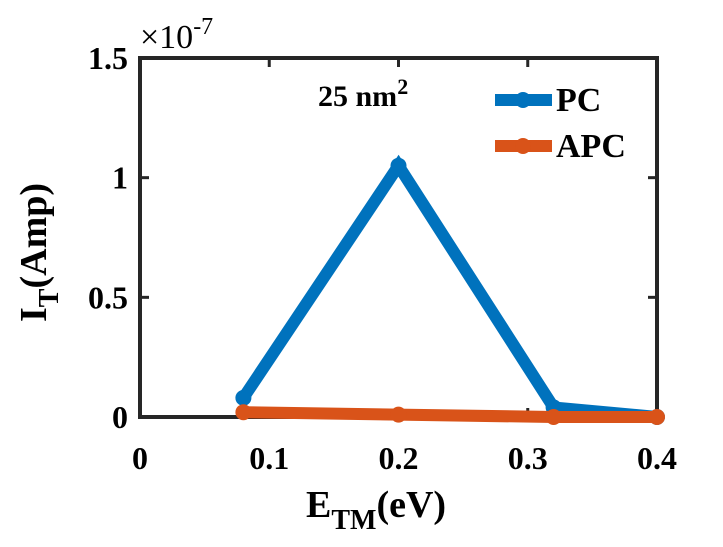 This screenshot has width=723, height=547. Describe the element at coordinates (203, 27) in the screenshot. I see `y-exponent-power: -7` at that location.